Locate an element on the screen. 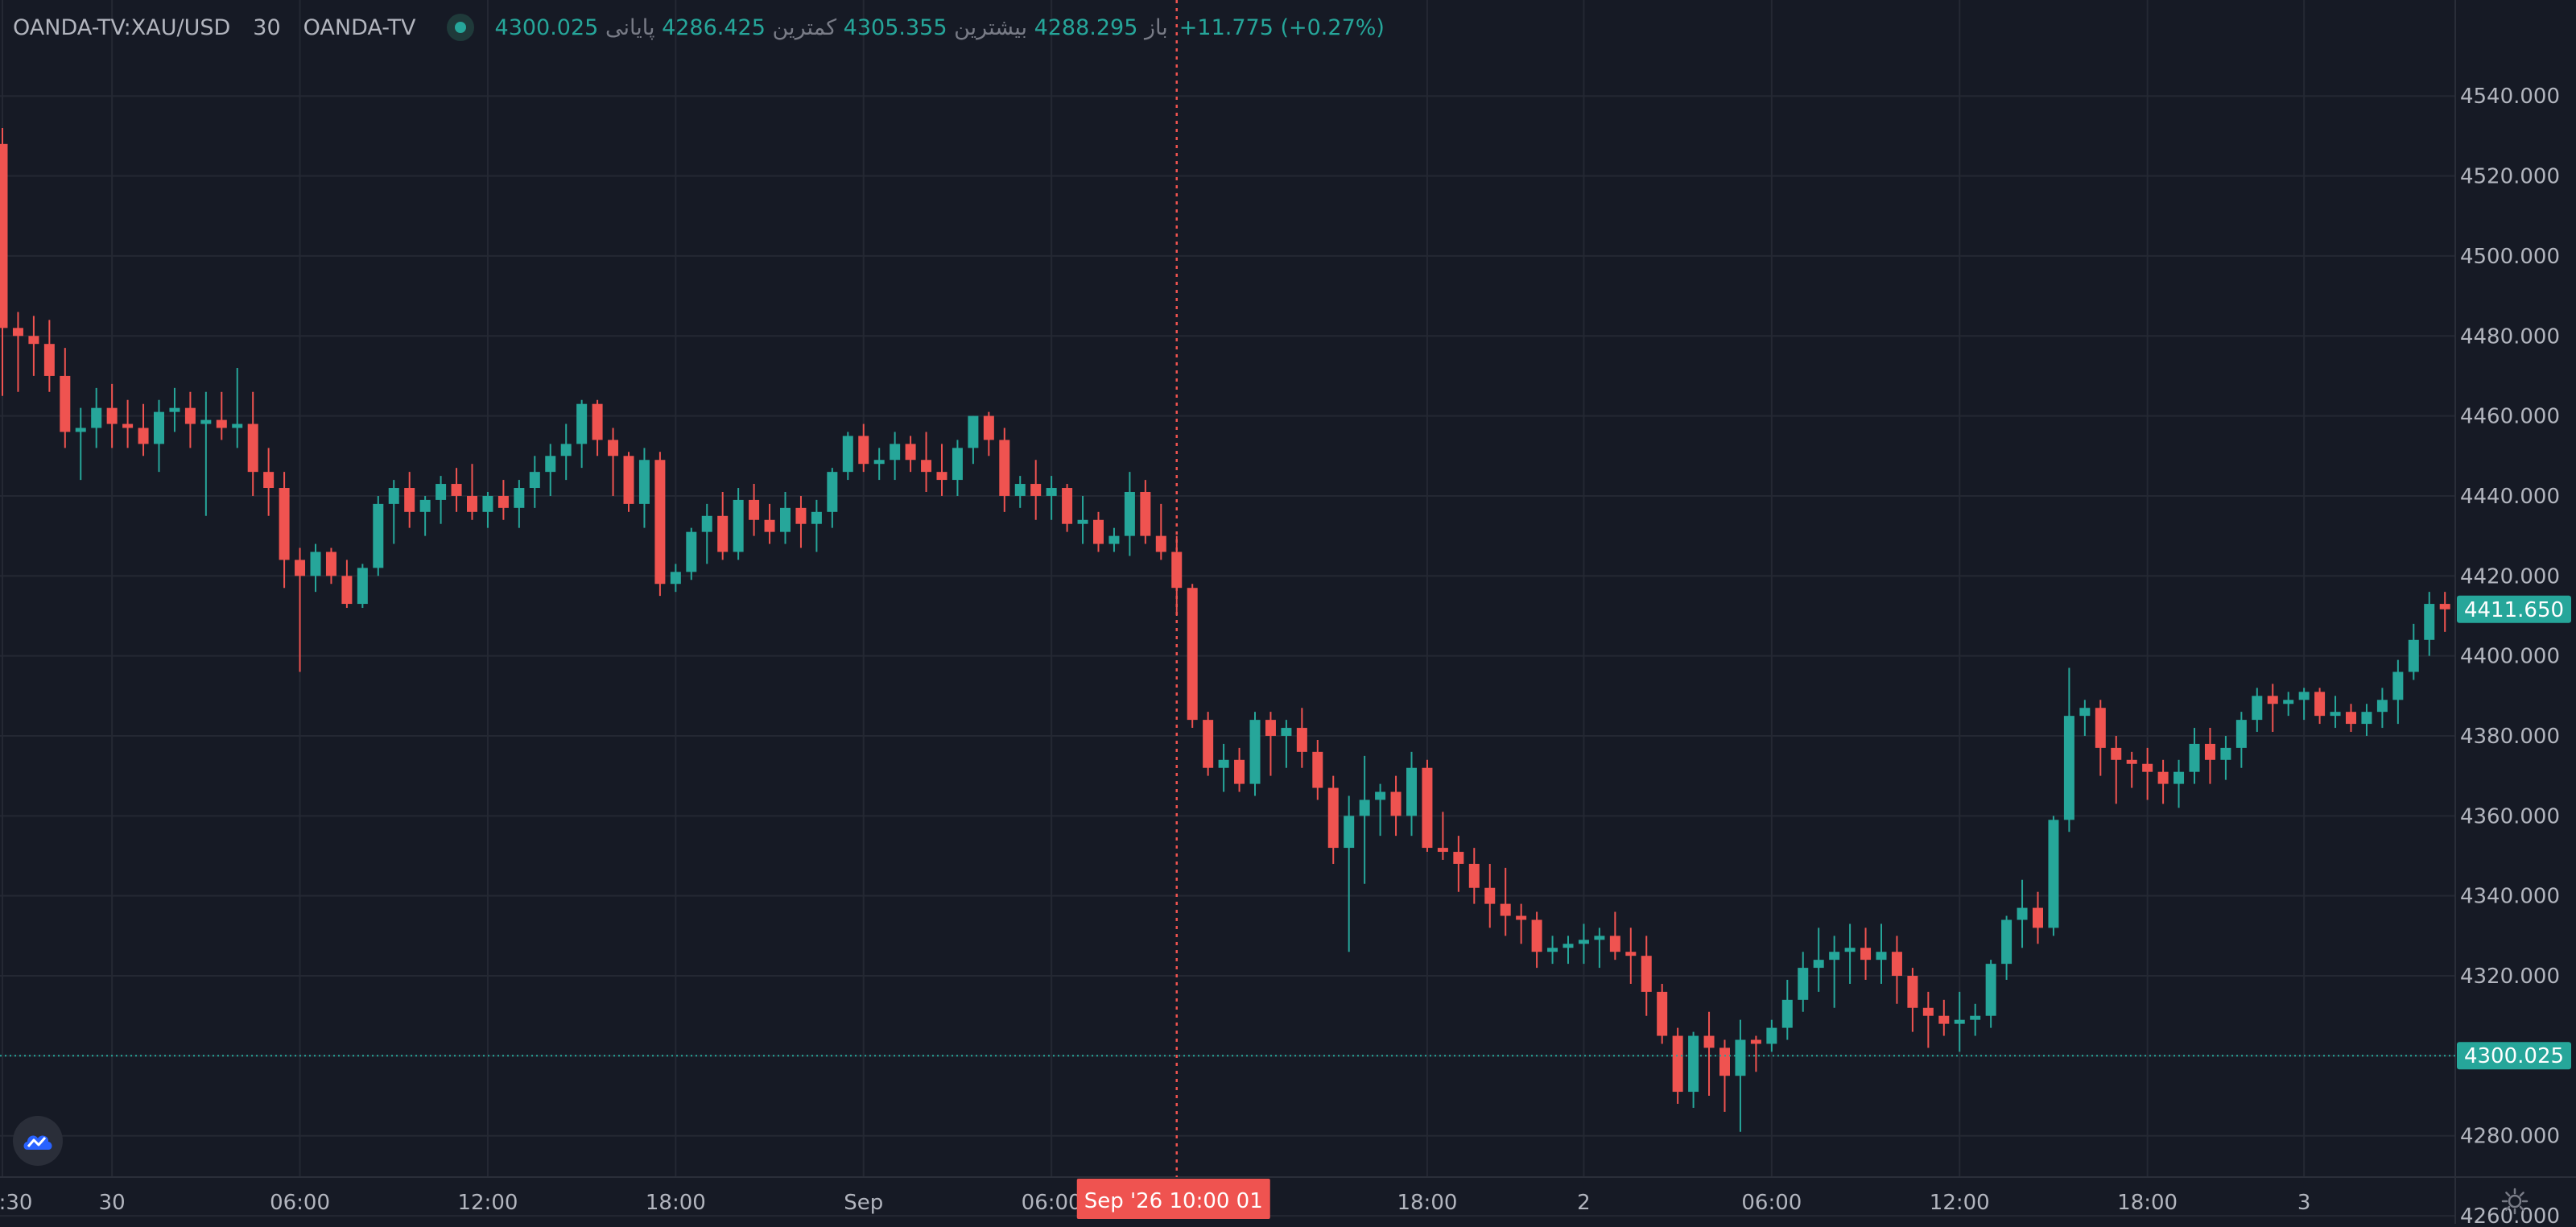 The image size is (2576, 1227). close-value: 4300.025 is located at coordinates (546, 27).